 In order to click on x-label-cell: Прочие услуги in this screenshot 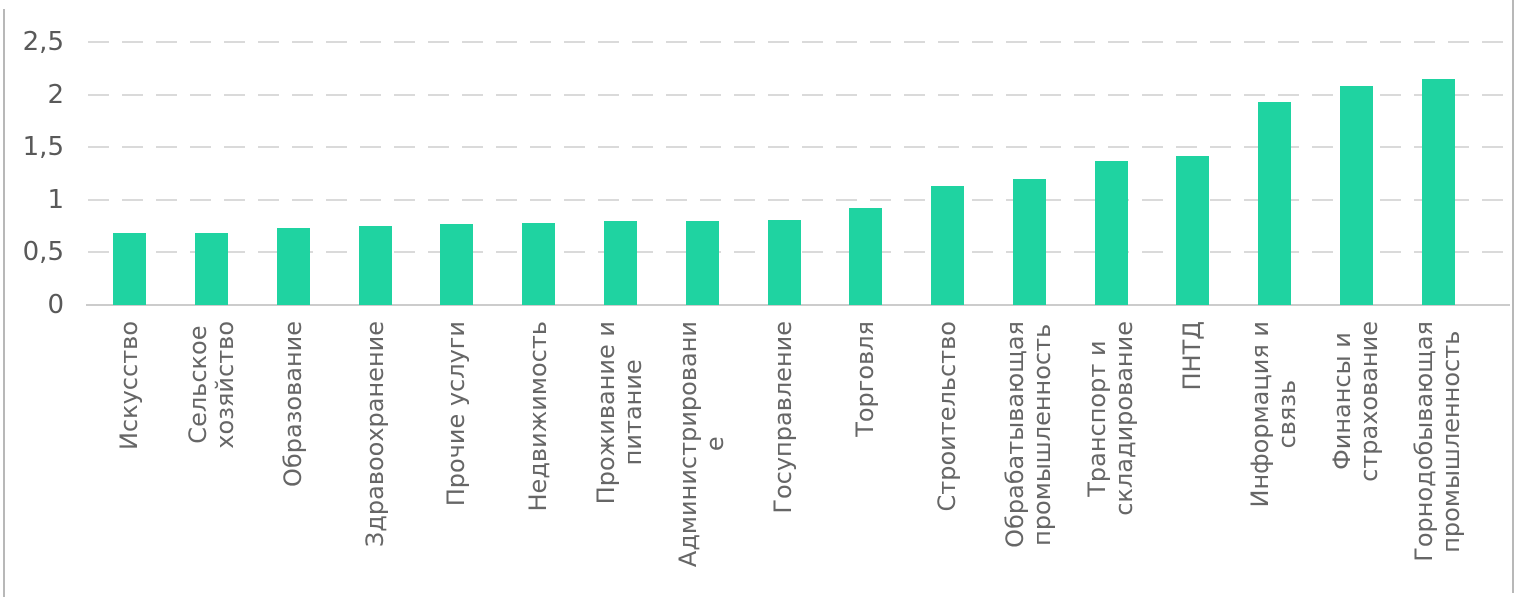, I will do `click(457, 413)`.